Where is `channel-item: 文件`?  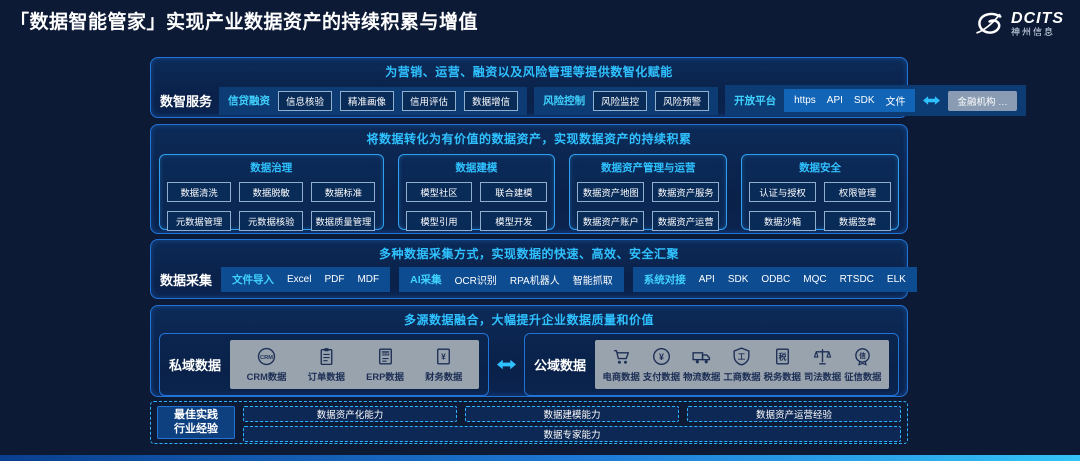 channel-item: 文件 is located at coordinates (895, 102).